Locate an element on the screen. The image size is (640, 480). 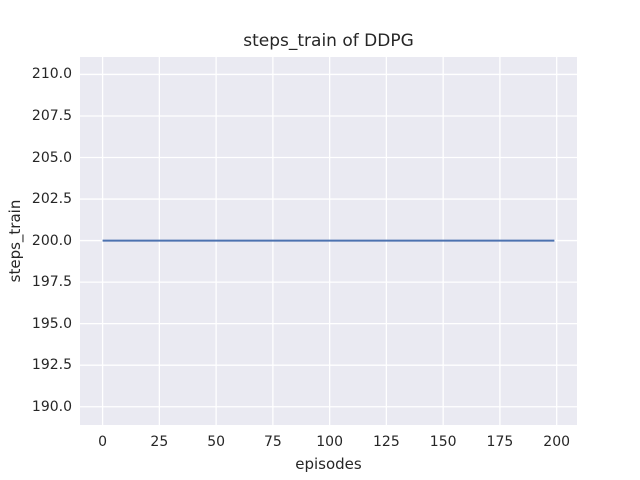
x-tick-label: 125 is located at coordinates (386, 442).